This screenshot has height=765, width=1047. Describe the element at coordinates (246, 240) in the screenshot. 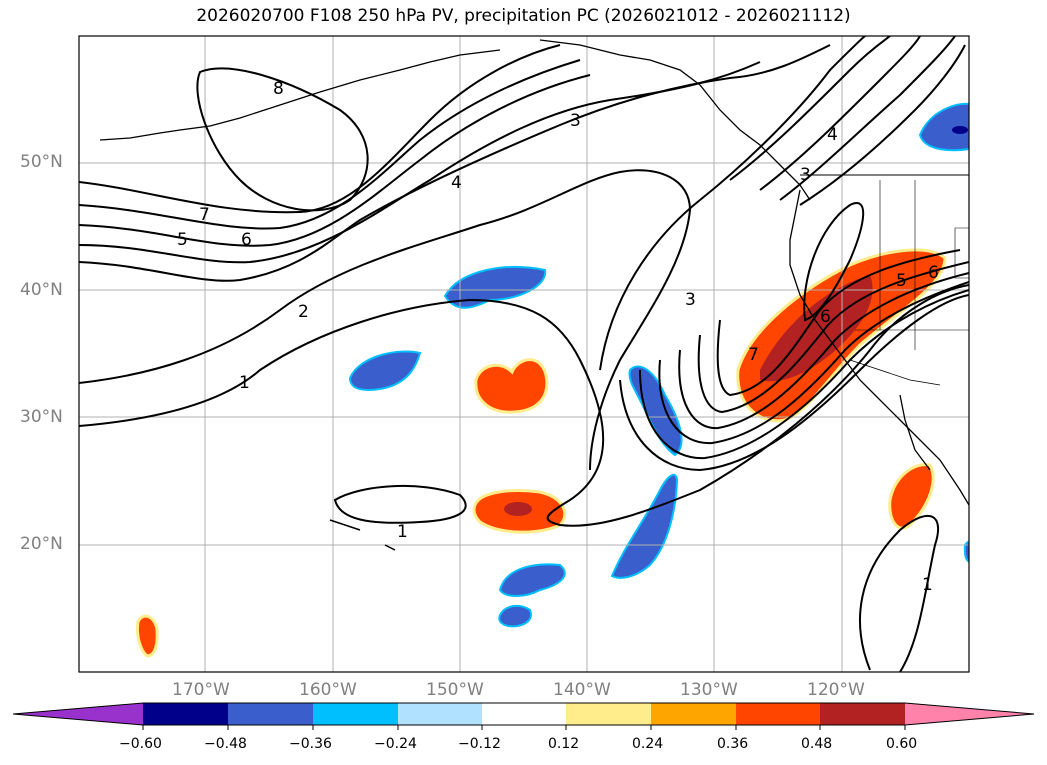

I see `pv-label-6: 6` at that location.